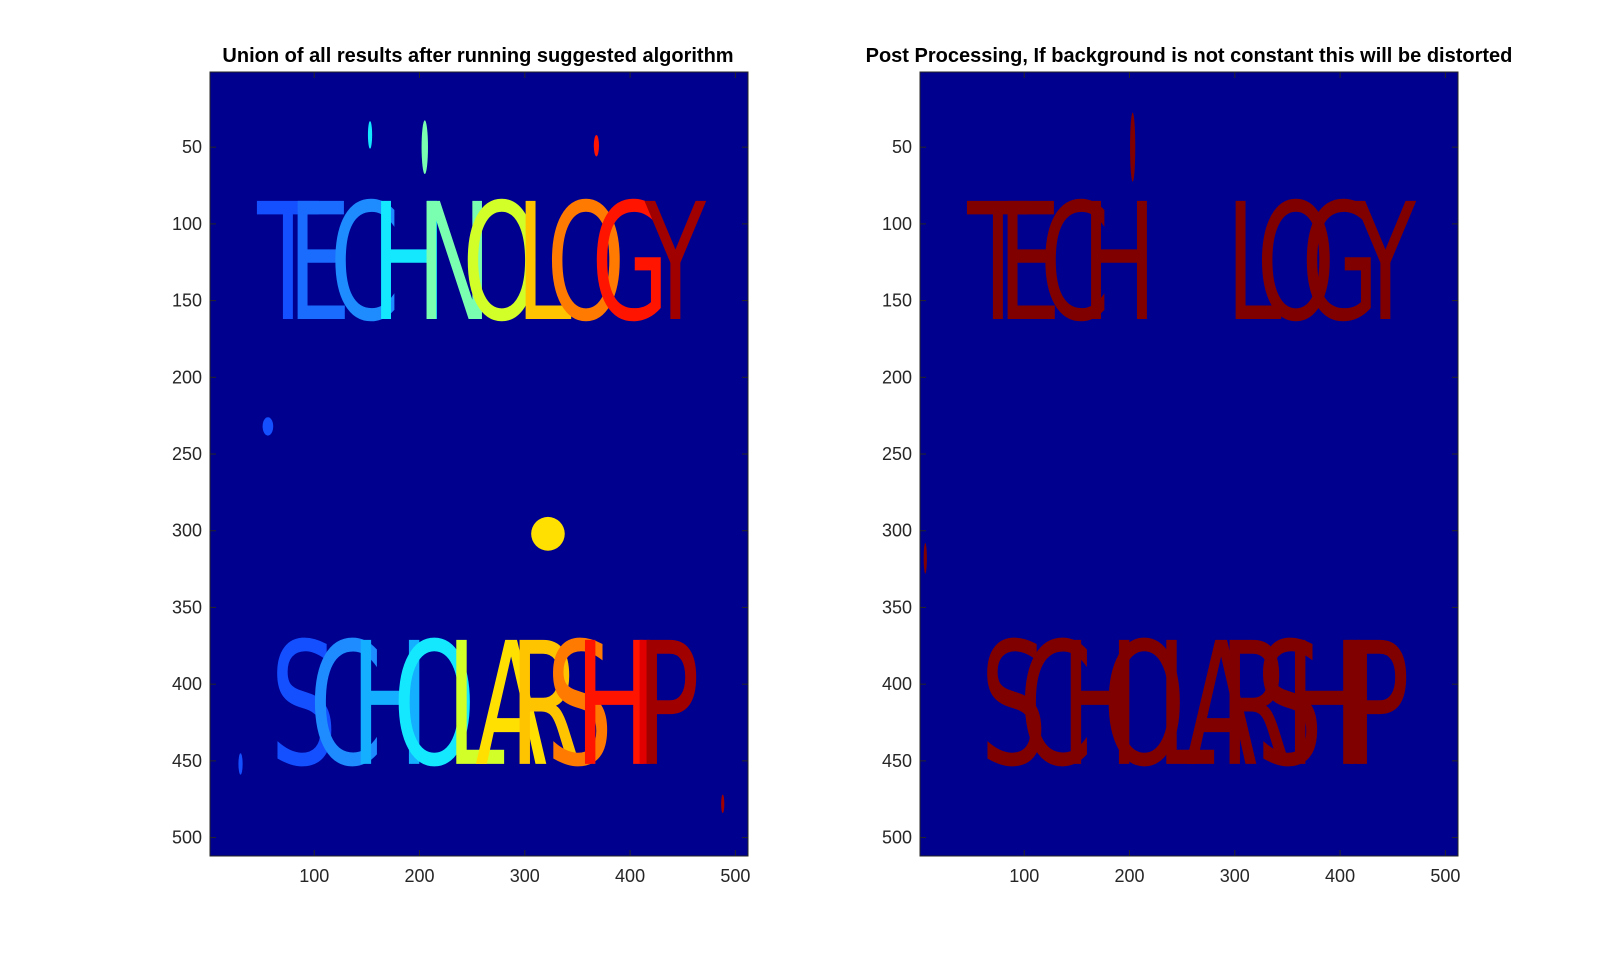 The height and width of the screenshot is (956, 1600). What do you see at coordinates (897, 301) in the screenshot?
I see `panel-2-ytick-label-3: 150` at bounding box center [897, 301].